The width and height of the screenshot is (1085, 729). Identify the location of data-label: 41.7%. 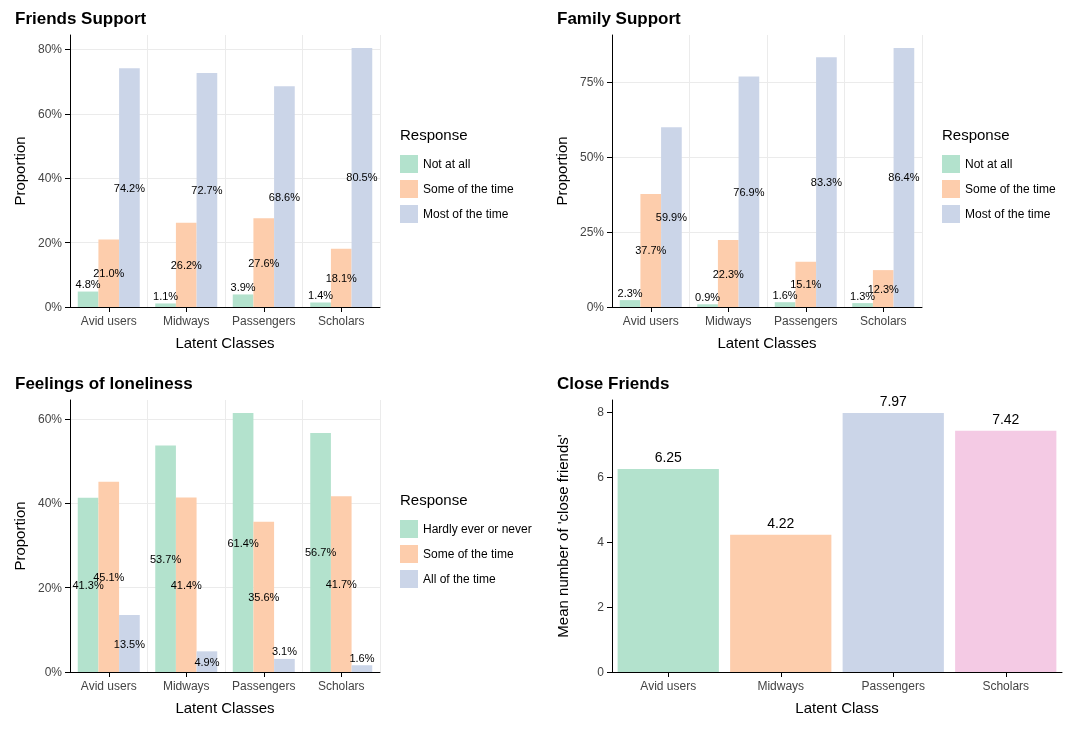
(341, 584).